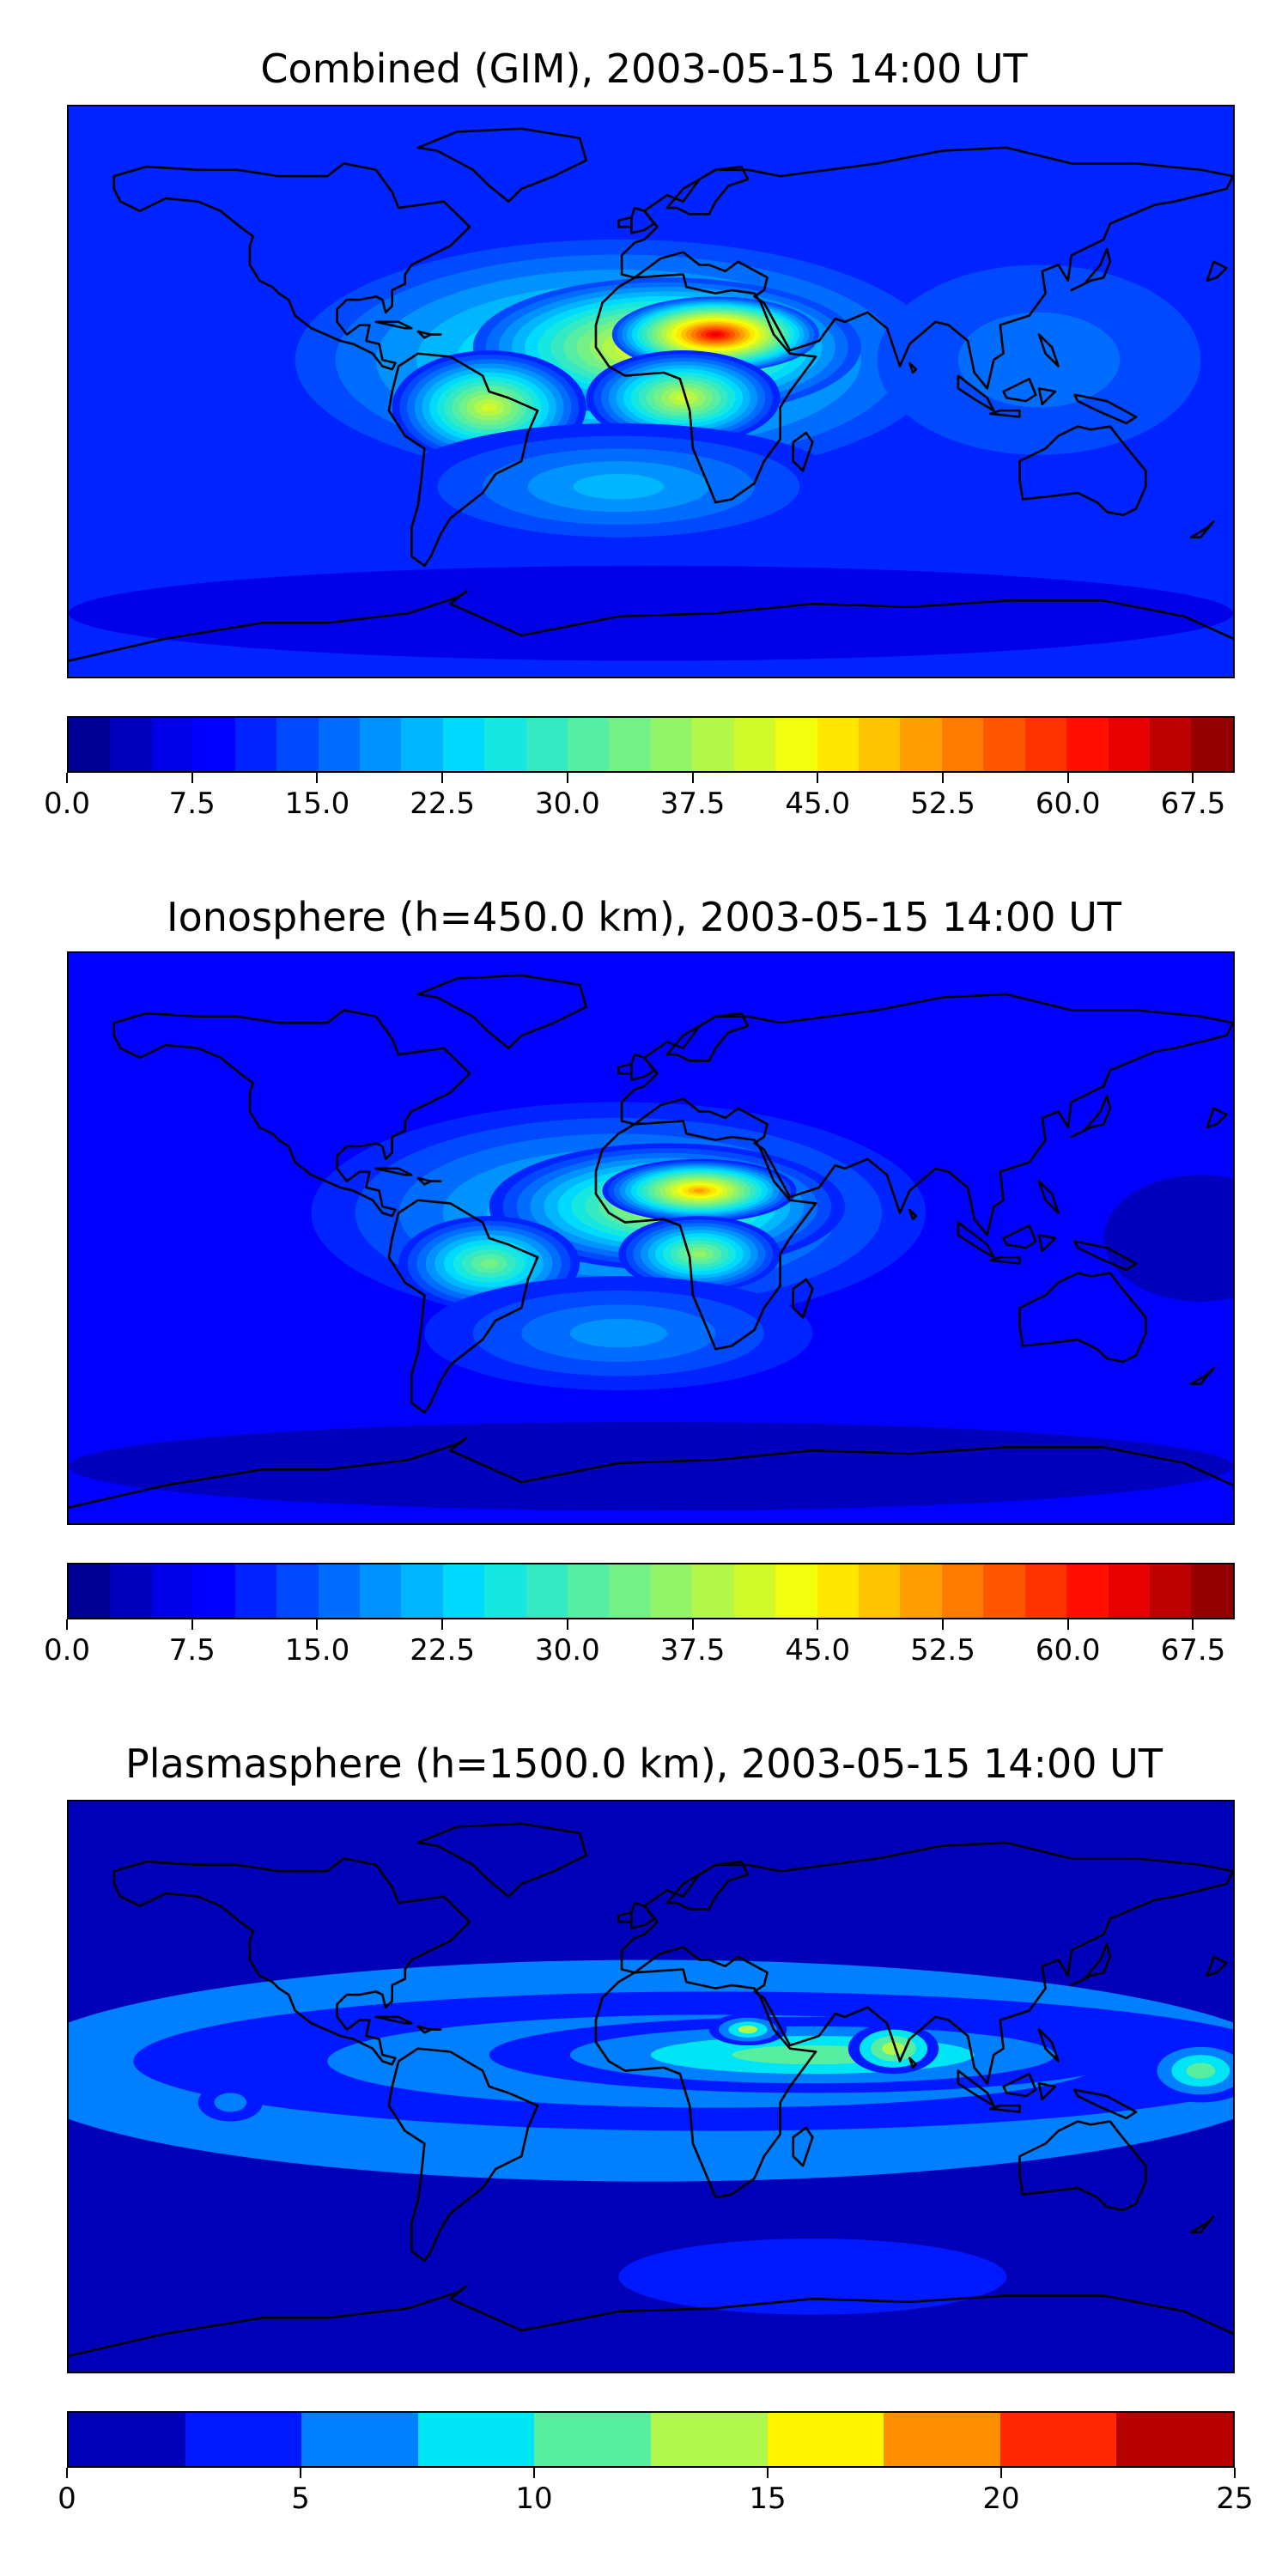 This screenshot has height=2576, width=1288. What do you see at coordinates (943, 1650) in the screenshot?
I see `colorbar-tick-label: 52.5` at bounding box center [943, 1650].